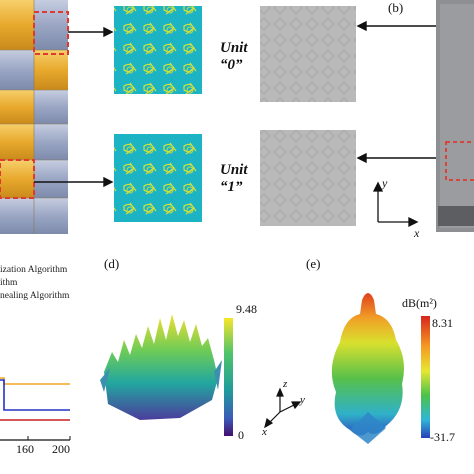 The width and height of the screenshot is (474, 474). What do you see at coordinates (35, 381) in the screenshot?
I see `series-orange` at bounding box center [35, 381].